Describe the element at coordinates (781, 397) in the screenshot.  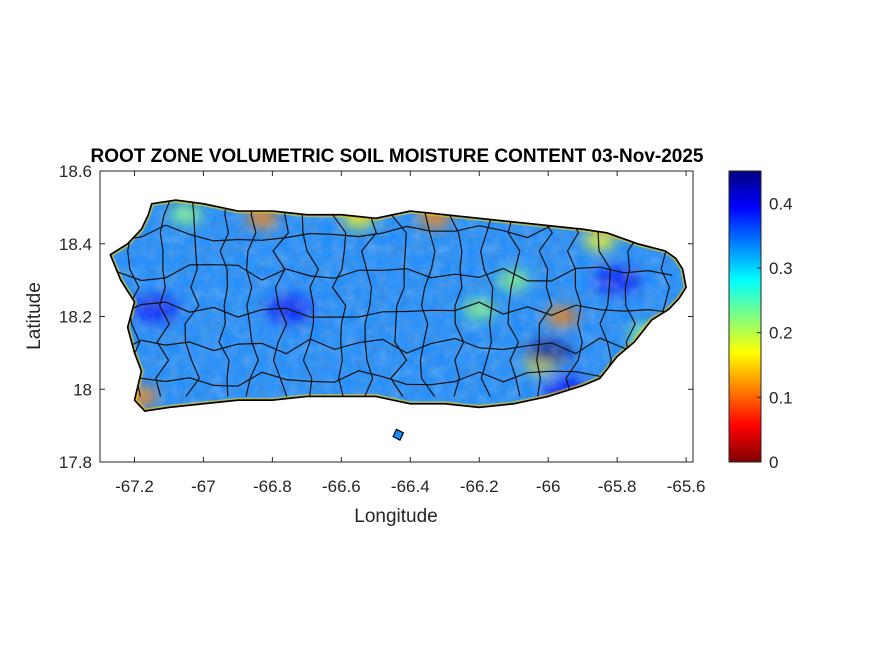
I see `colorbar-tick-label: 0.1` at that location.